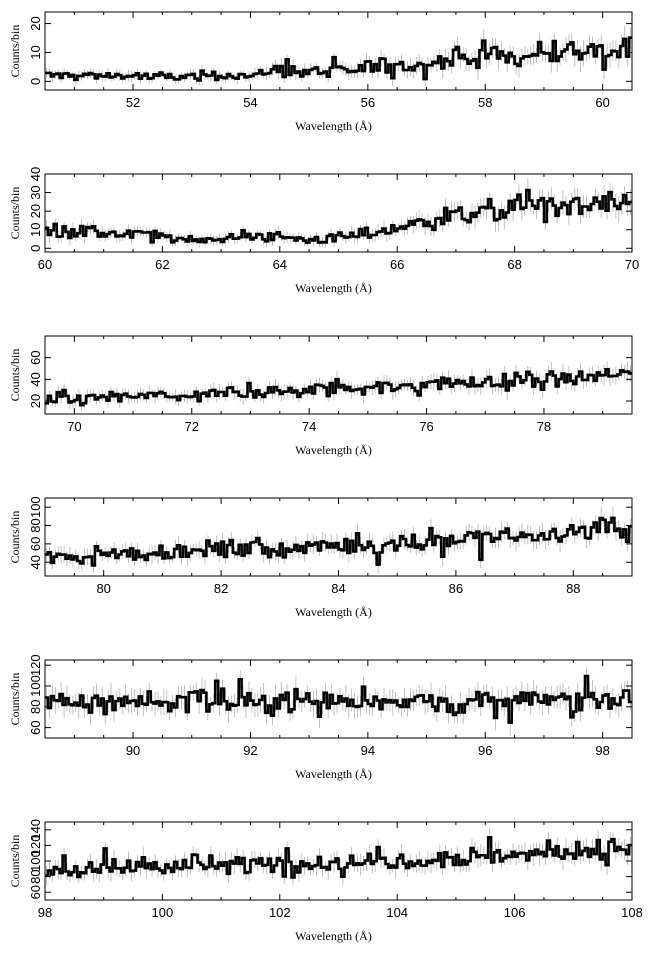  What do you see at coordinates (280, 912) in the screenshot?
I see `x-tick-label: 102` at bounding box center [280, 912].